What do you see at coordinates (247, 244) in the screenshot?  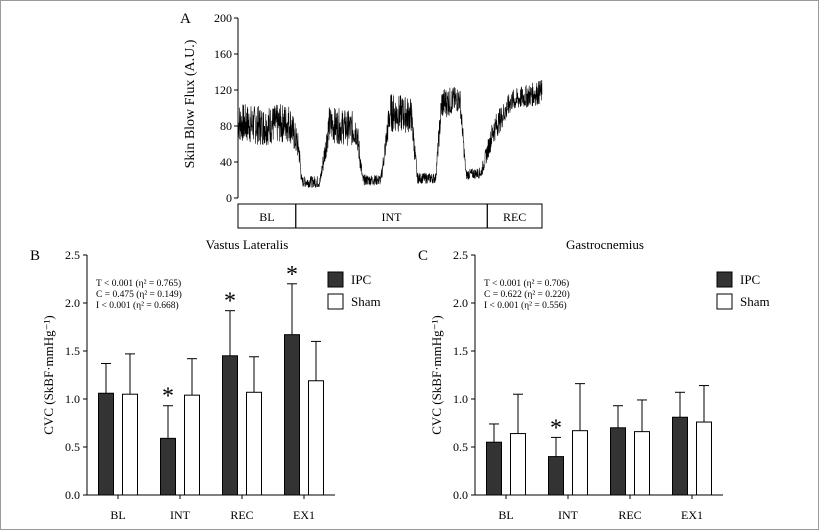 I see `panel-b-title: Vastus Lateralis` at bounding box center [247, 244].